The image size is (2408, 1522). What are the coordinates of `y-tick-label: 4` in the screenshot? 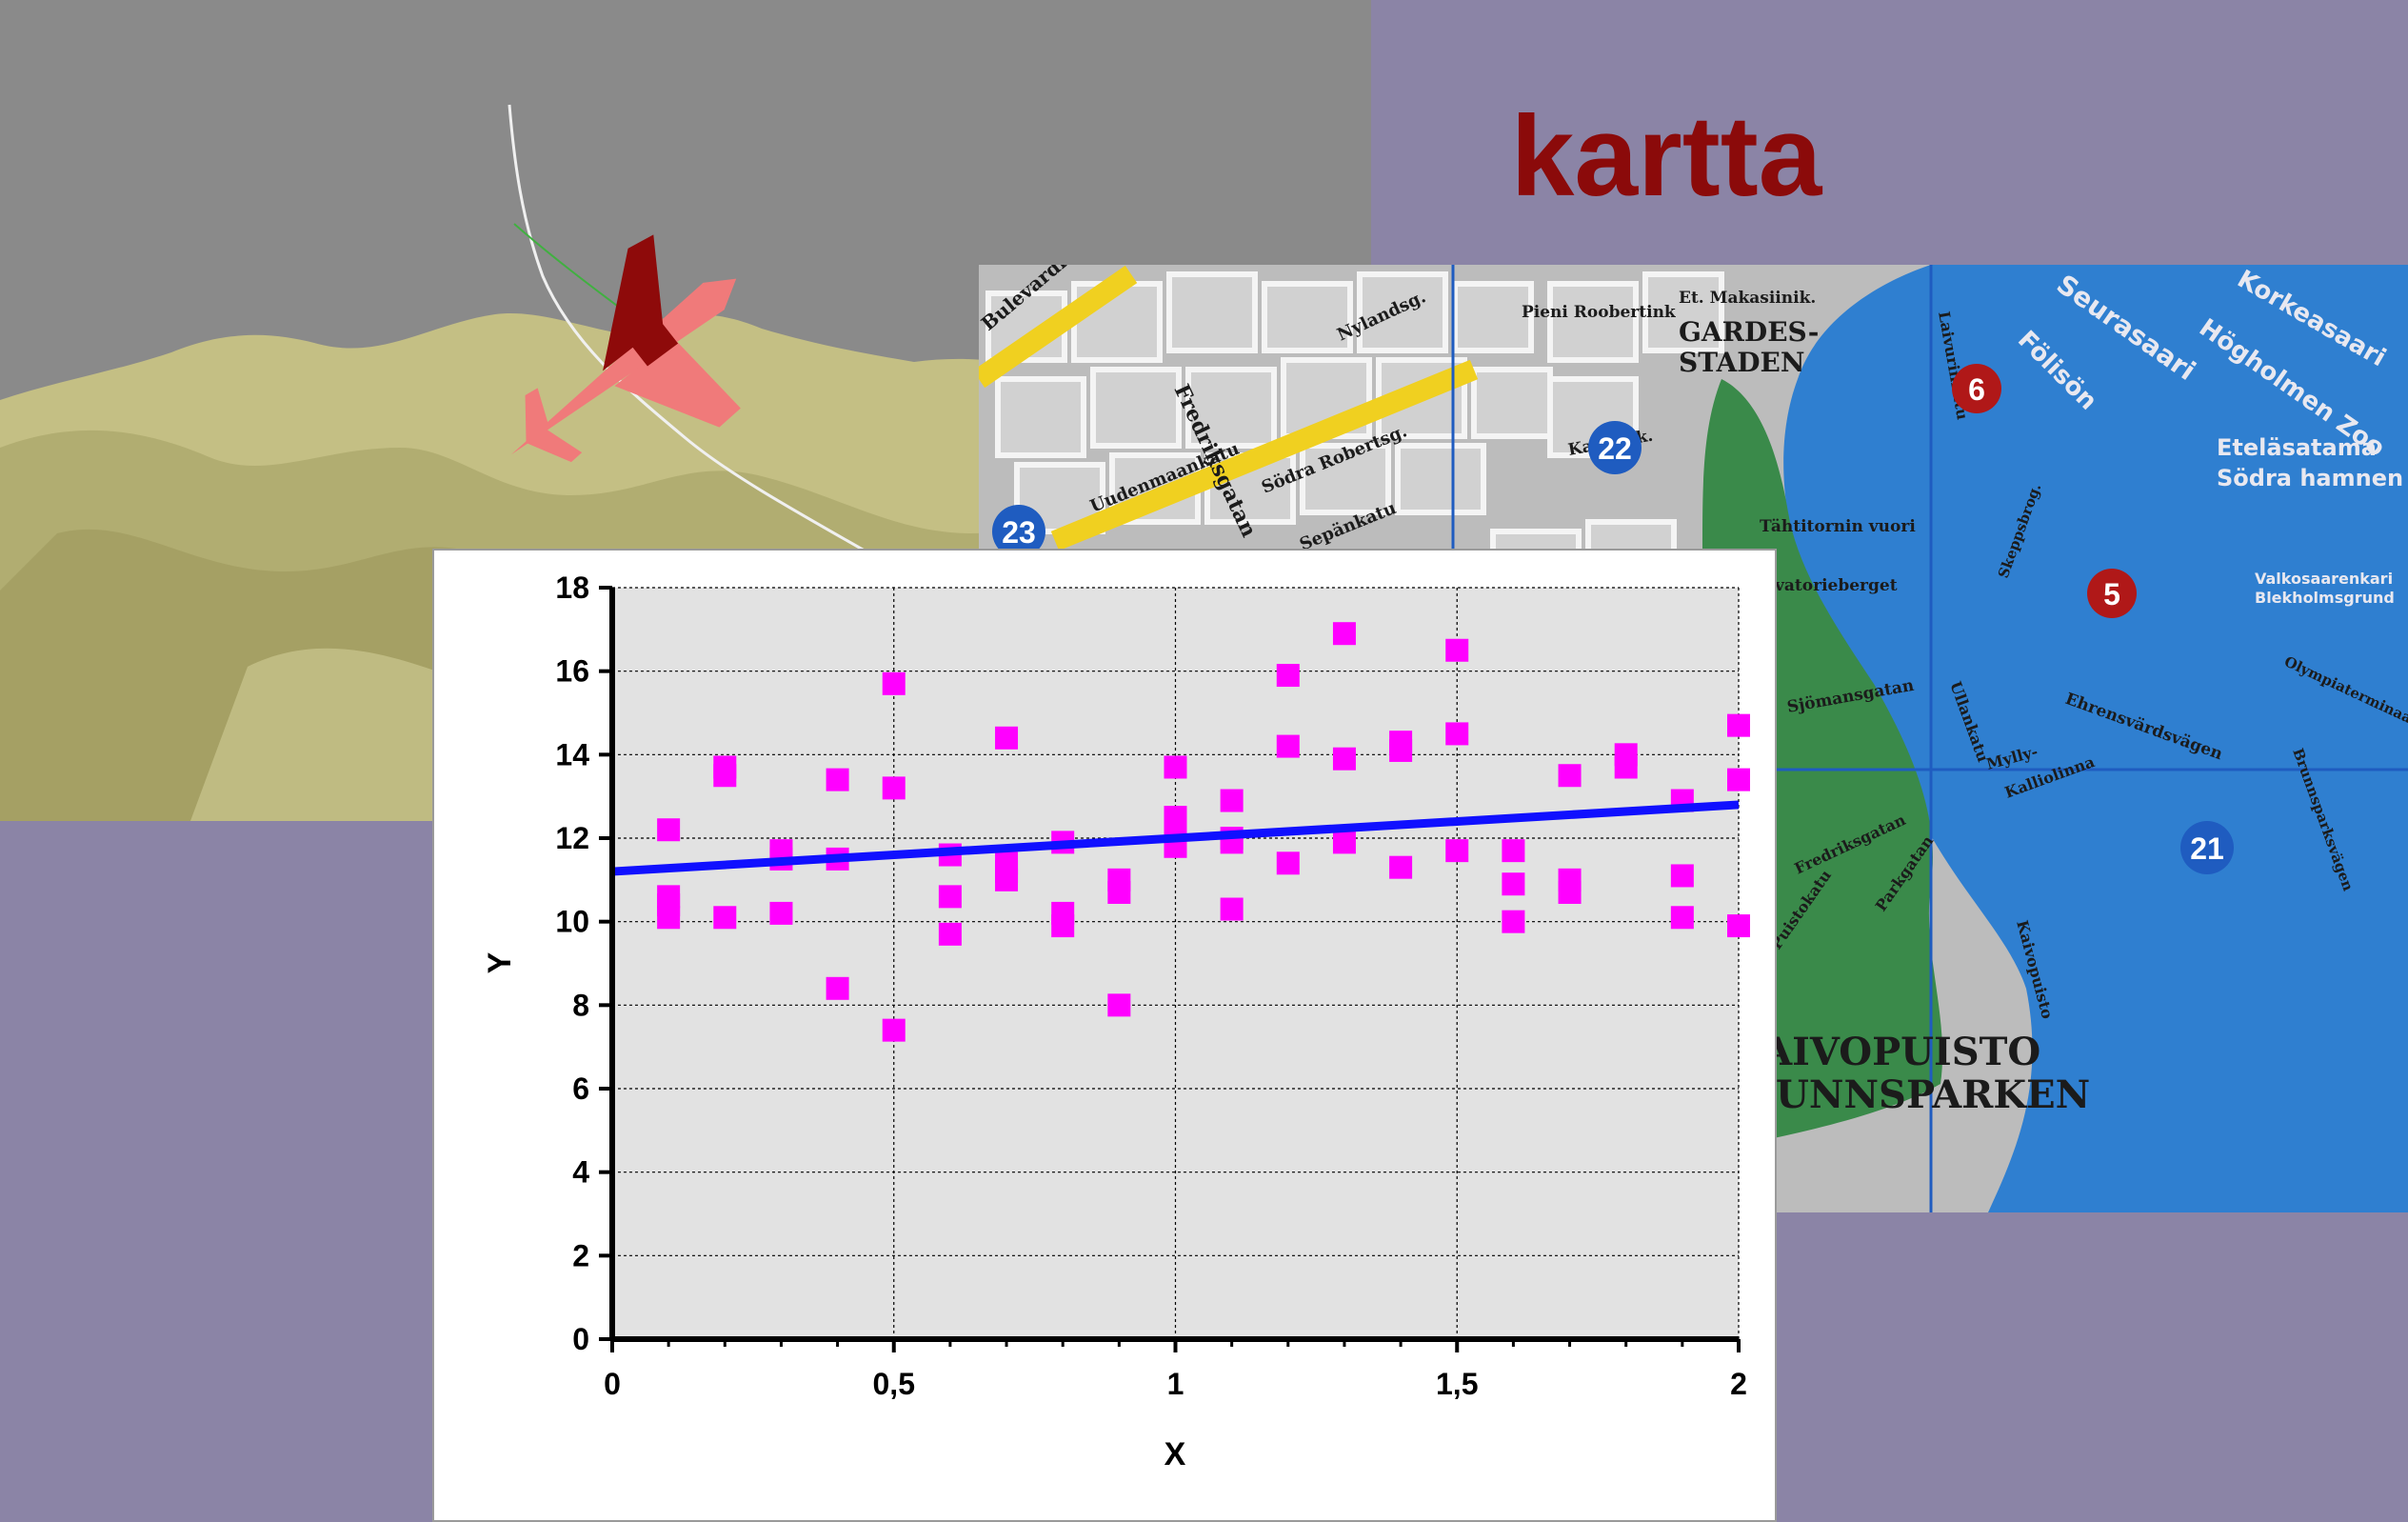 It's located at (580, 1172).